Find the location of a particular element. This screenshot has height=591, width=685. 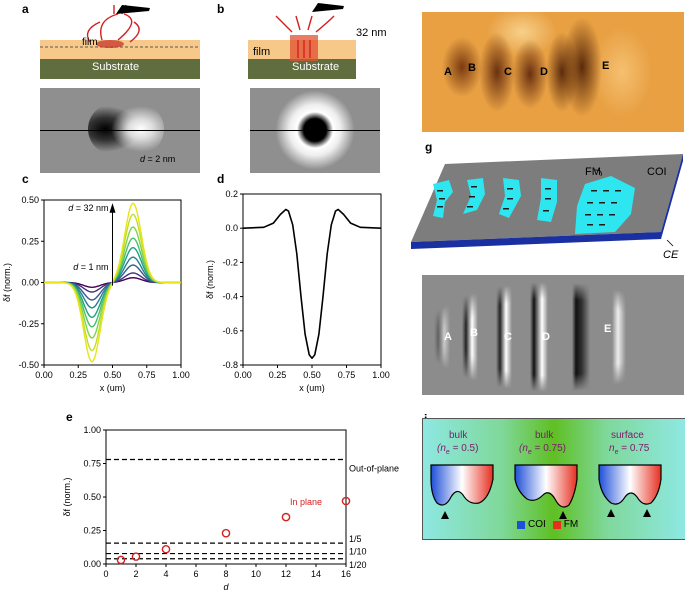

topography-texture is located at coordinates (553, 72).